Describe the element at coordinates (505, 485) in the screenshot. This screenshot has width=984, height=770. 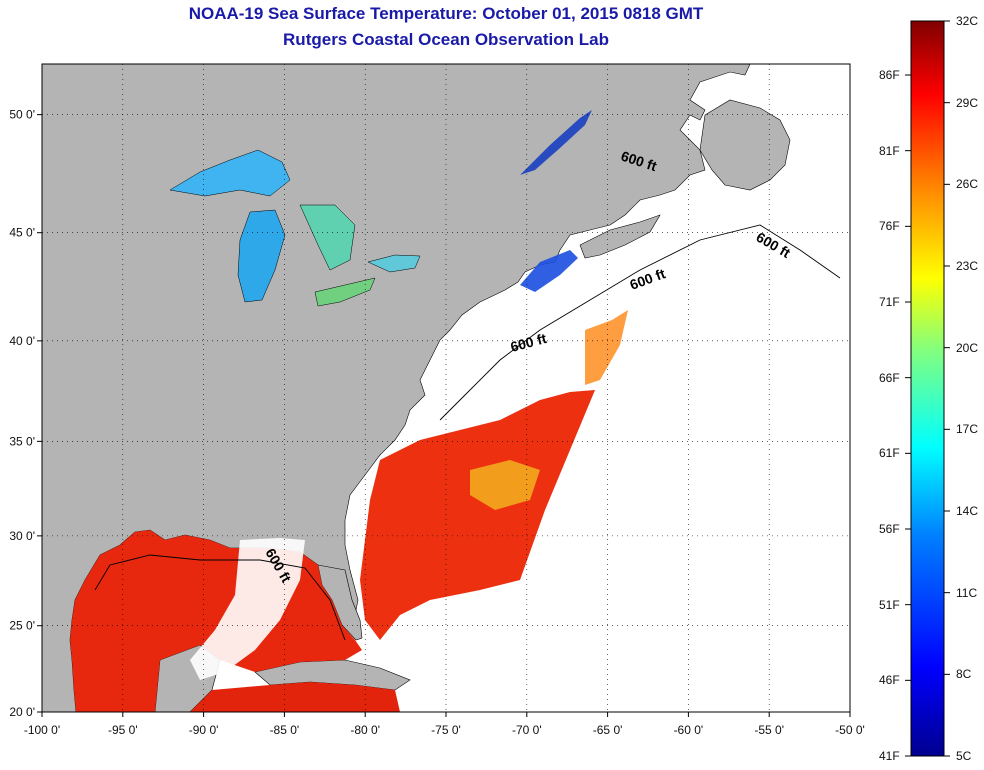
I see `sst-atlantic-cool-patch` at that location.